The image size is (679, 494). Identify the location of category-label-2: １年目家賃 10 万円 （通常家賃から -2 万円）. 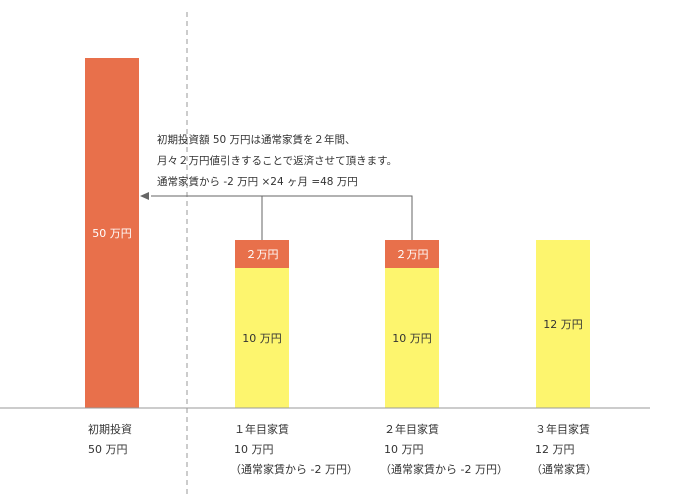
(294, 450).